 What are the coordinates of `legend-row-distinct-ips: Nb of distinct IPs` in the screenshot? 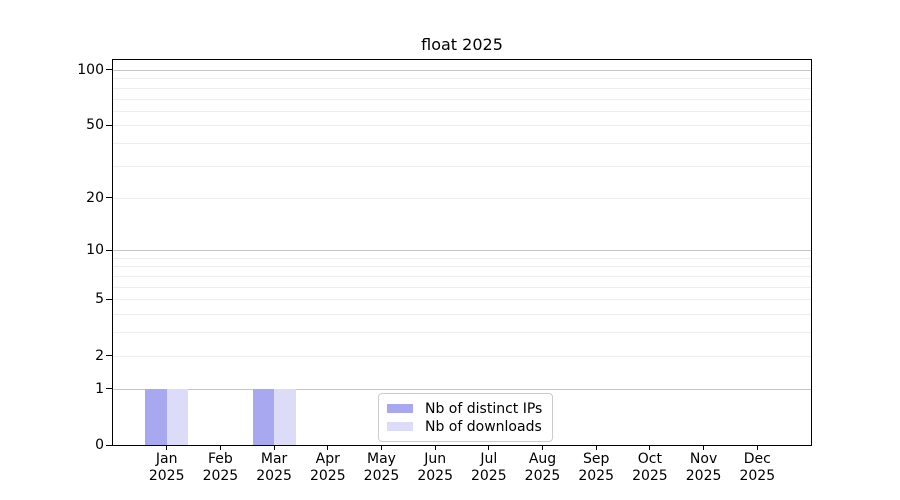 It's located at (464, 408).